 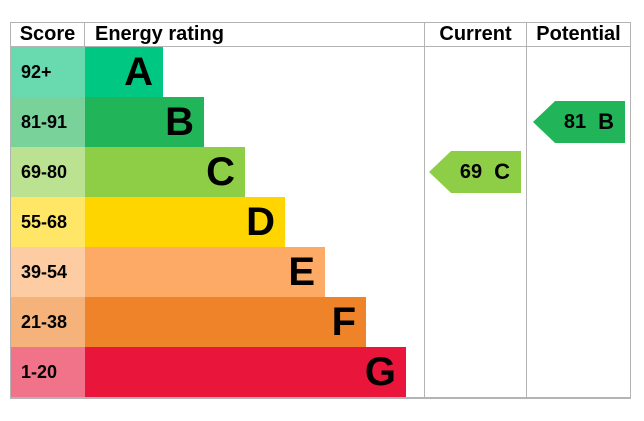 I want to click on rating-bar: F, so click(x=225, y=322).